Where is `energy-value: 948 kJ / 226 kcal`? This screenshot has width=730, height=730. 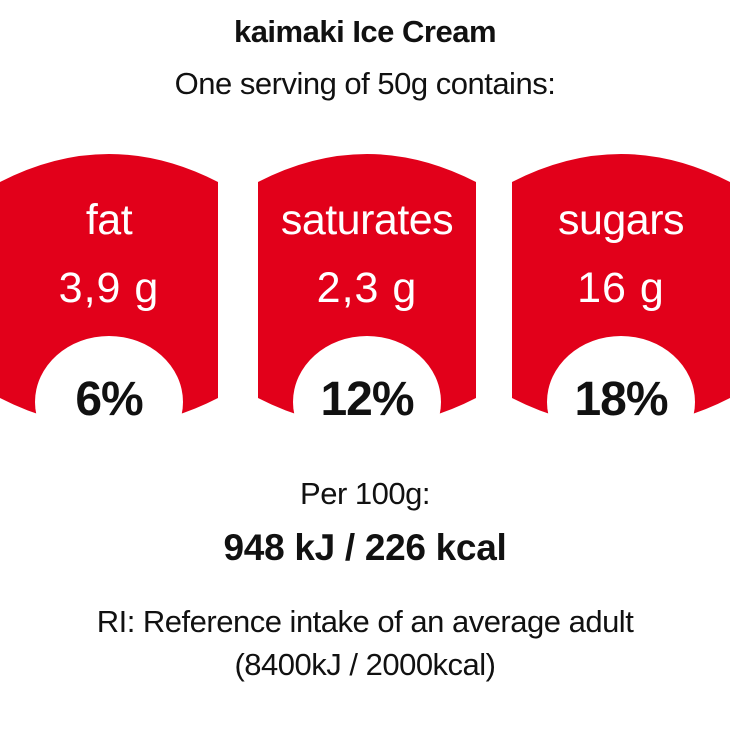 energy-value: 948 kJ / 226 kcal is located at coordinates (365, 547).